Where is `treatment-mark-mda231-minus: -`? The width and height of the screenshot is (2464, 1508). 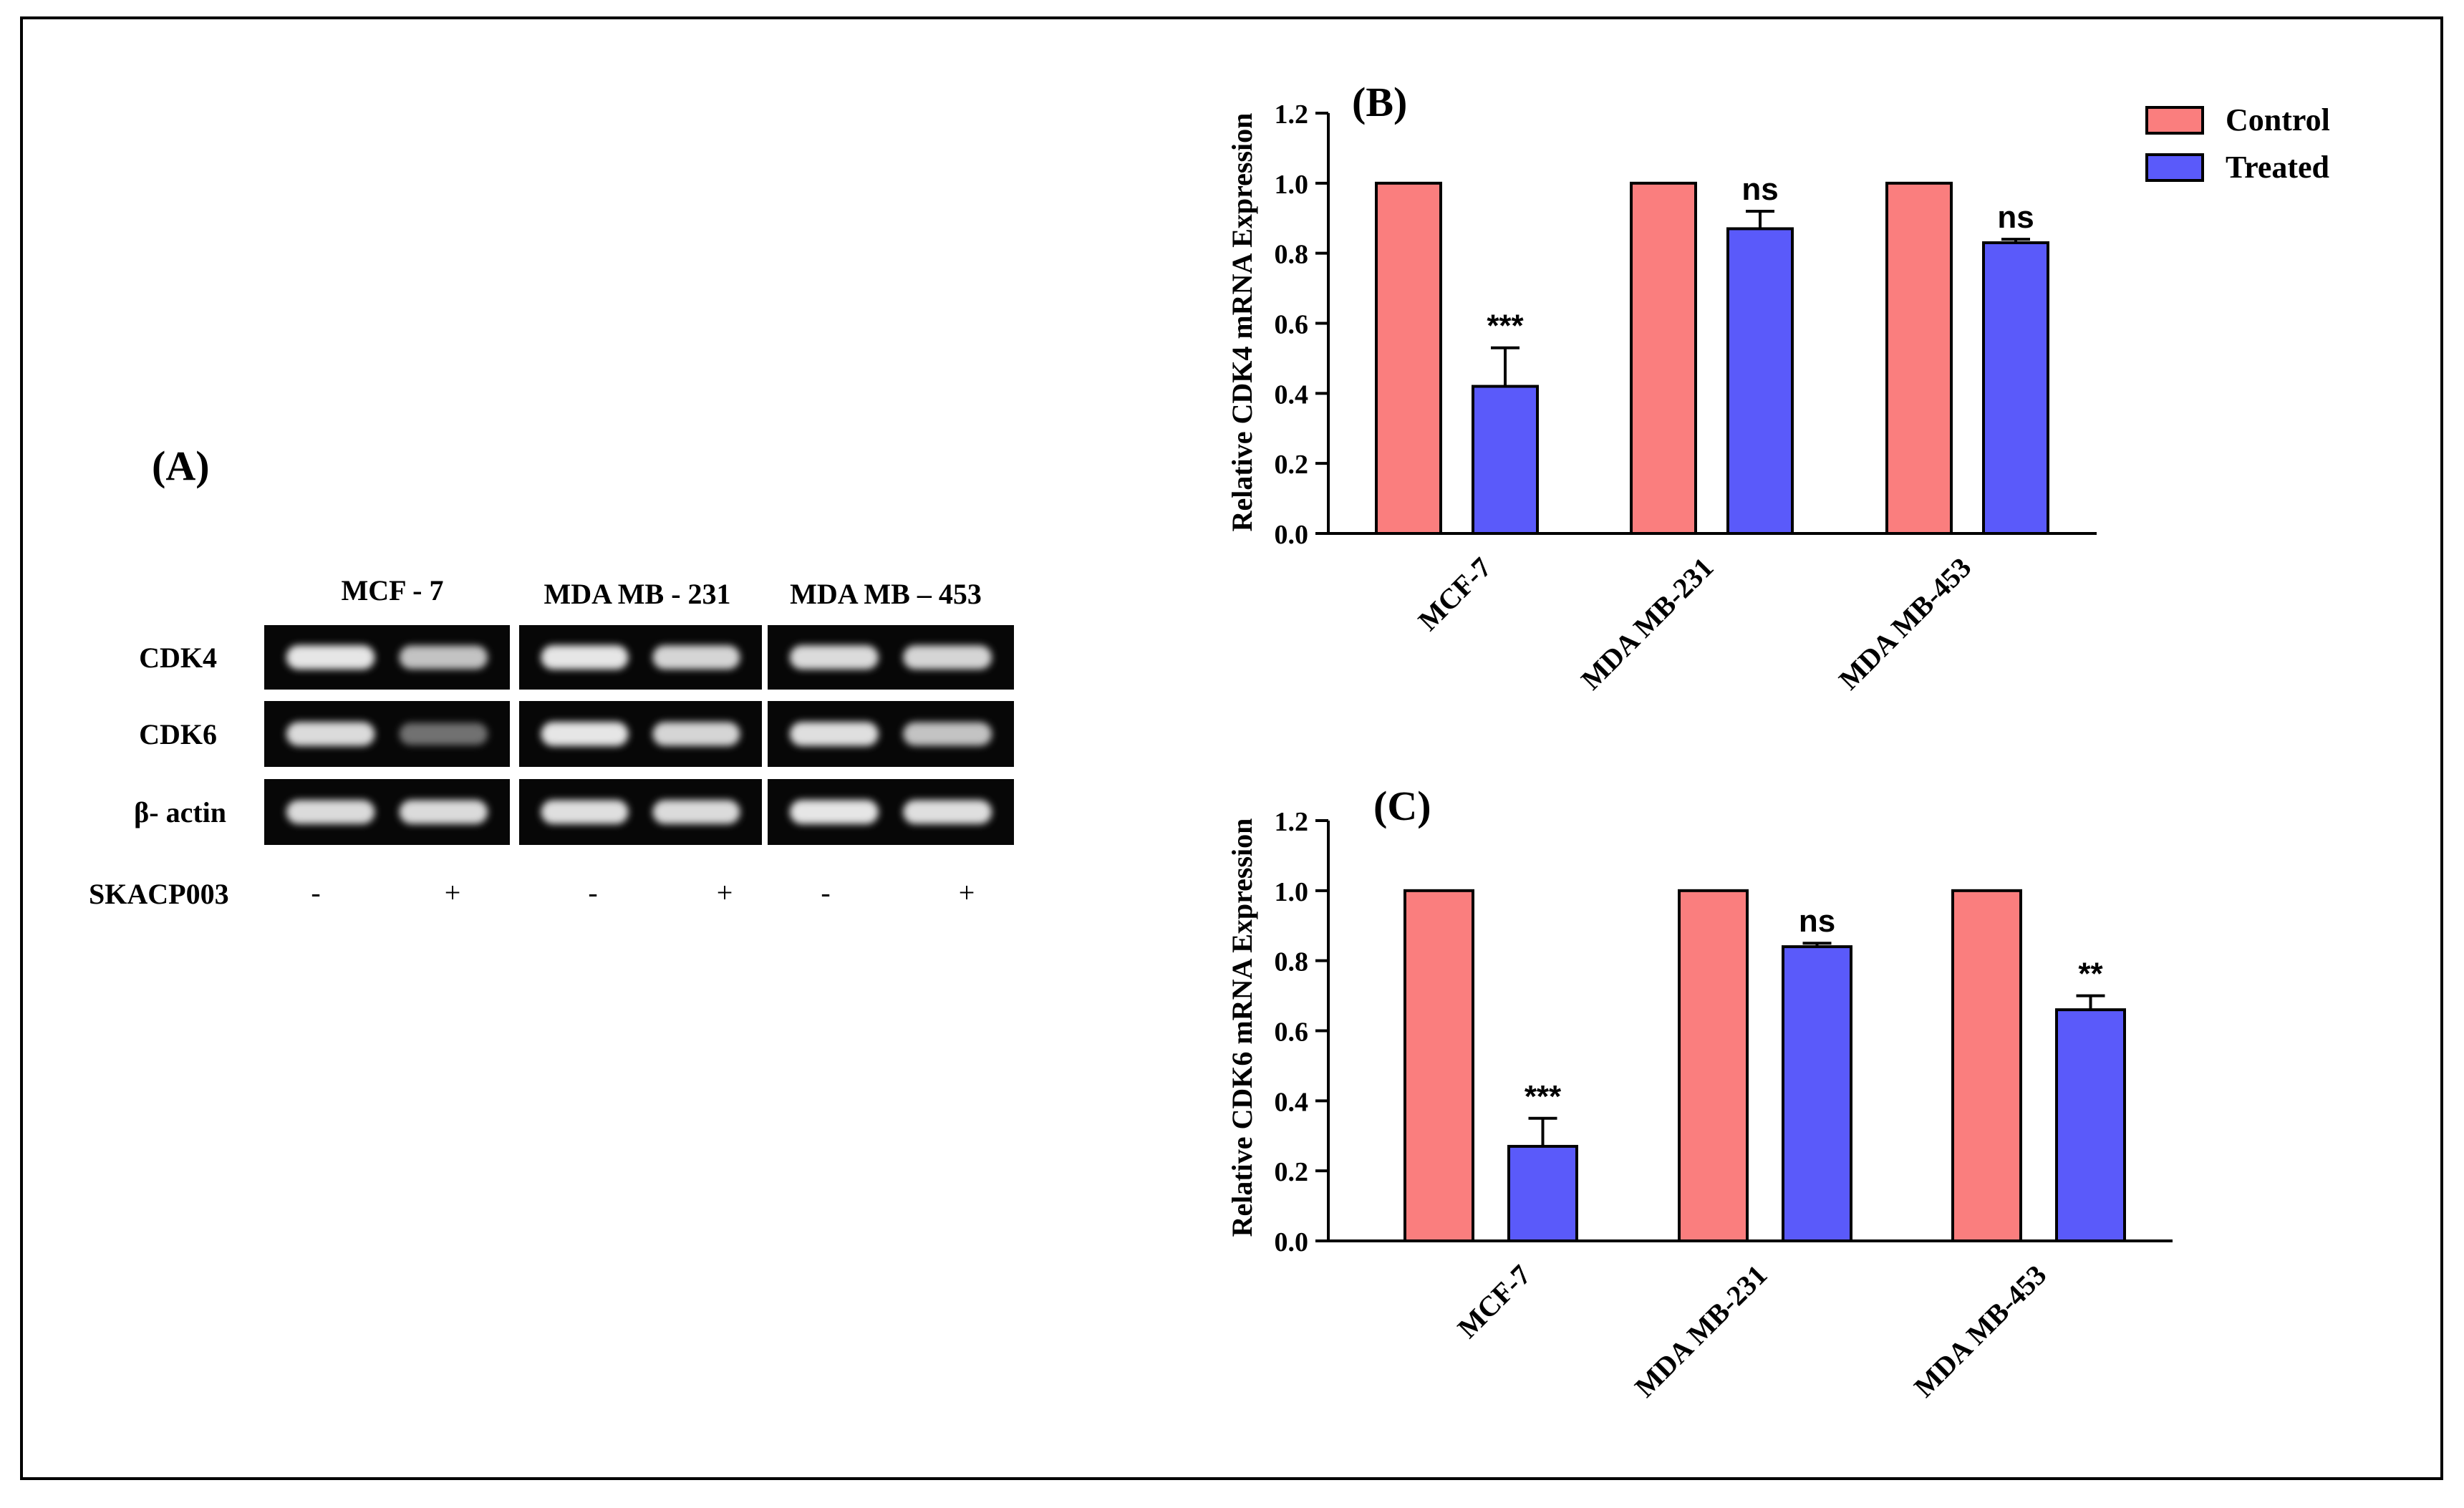
treatment-mark-mda231-minus: - is located at coordinates (592, 892).